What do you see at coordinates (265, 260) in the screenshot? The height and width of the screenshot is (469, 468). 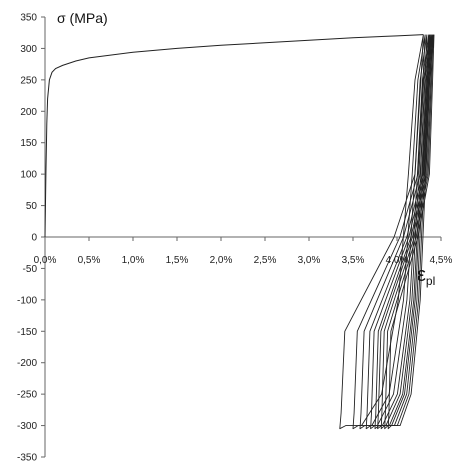 I see `x-tick-label: 2,5%` at bounding box center [265, 260].